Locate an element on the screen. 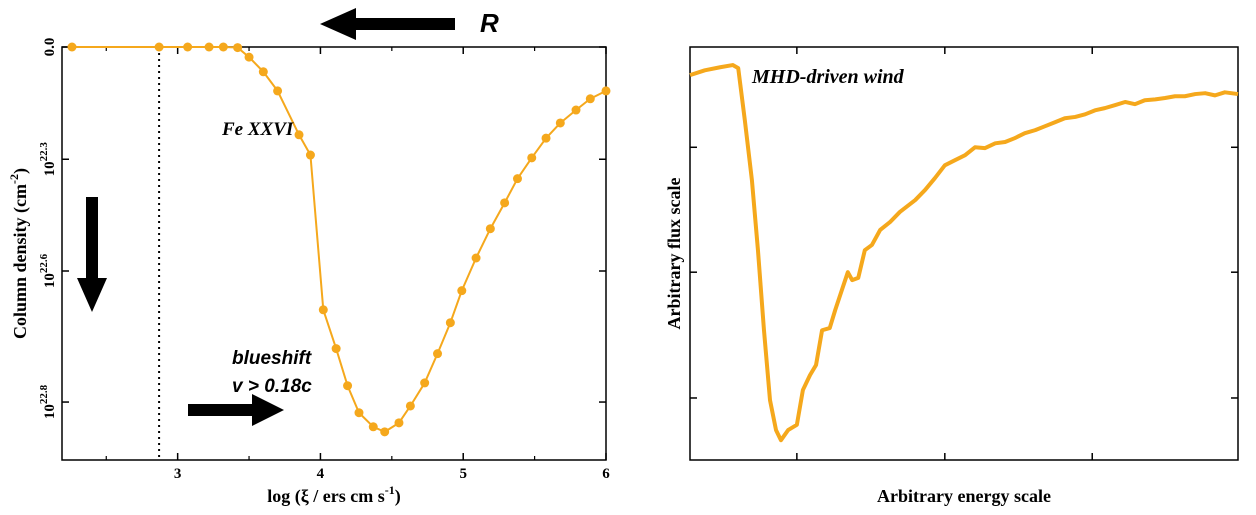 Image resolution: width=1256 pixels, height=515 pixels. x-tick-label: 5 is located at coordinates (463, 474).